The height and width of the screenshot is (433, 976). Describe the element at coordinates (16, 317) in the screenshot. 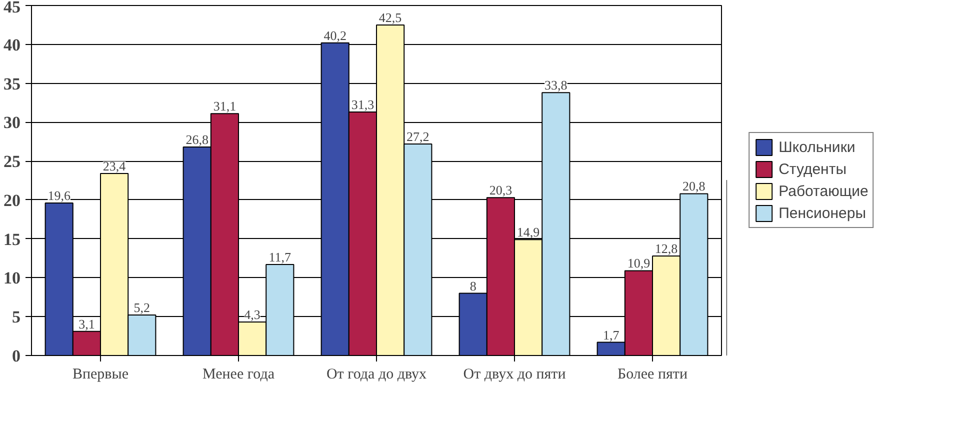

I see `y-tick-label: 5` at that location.